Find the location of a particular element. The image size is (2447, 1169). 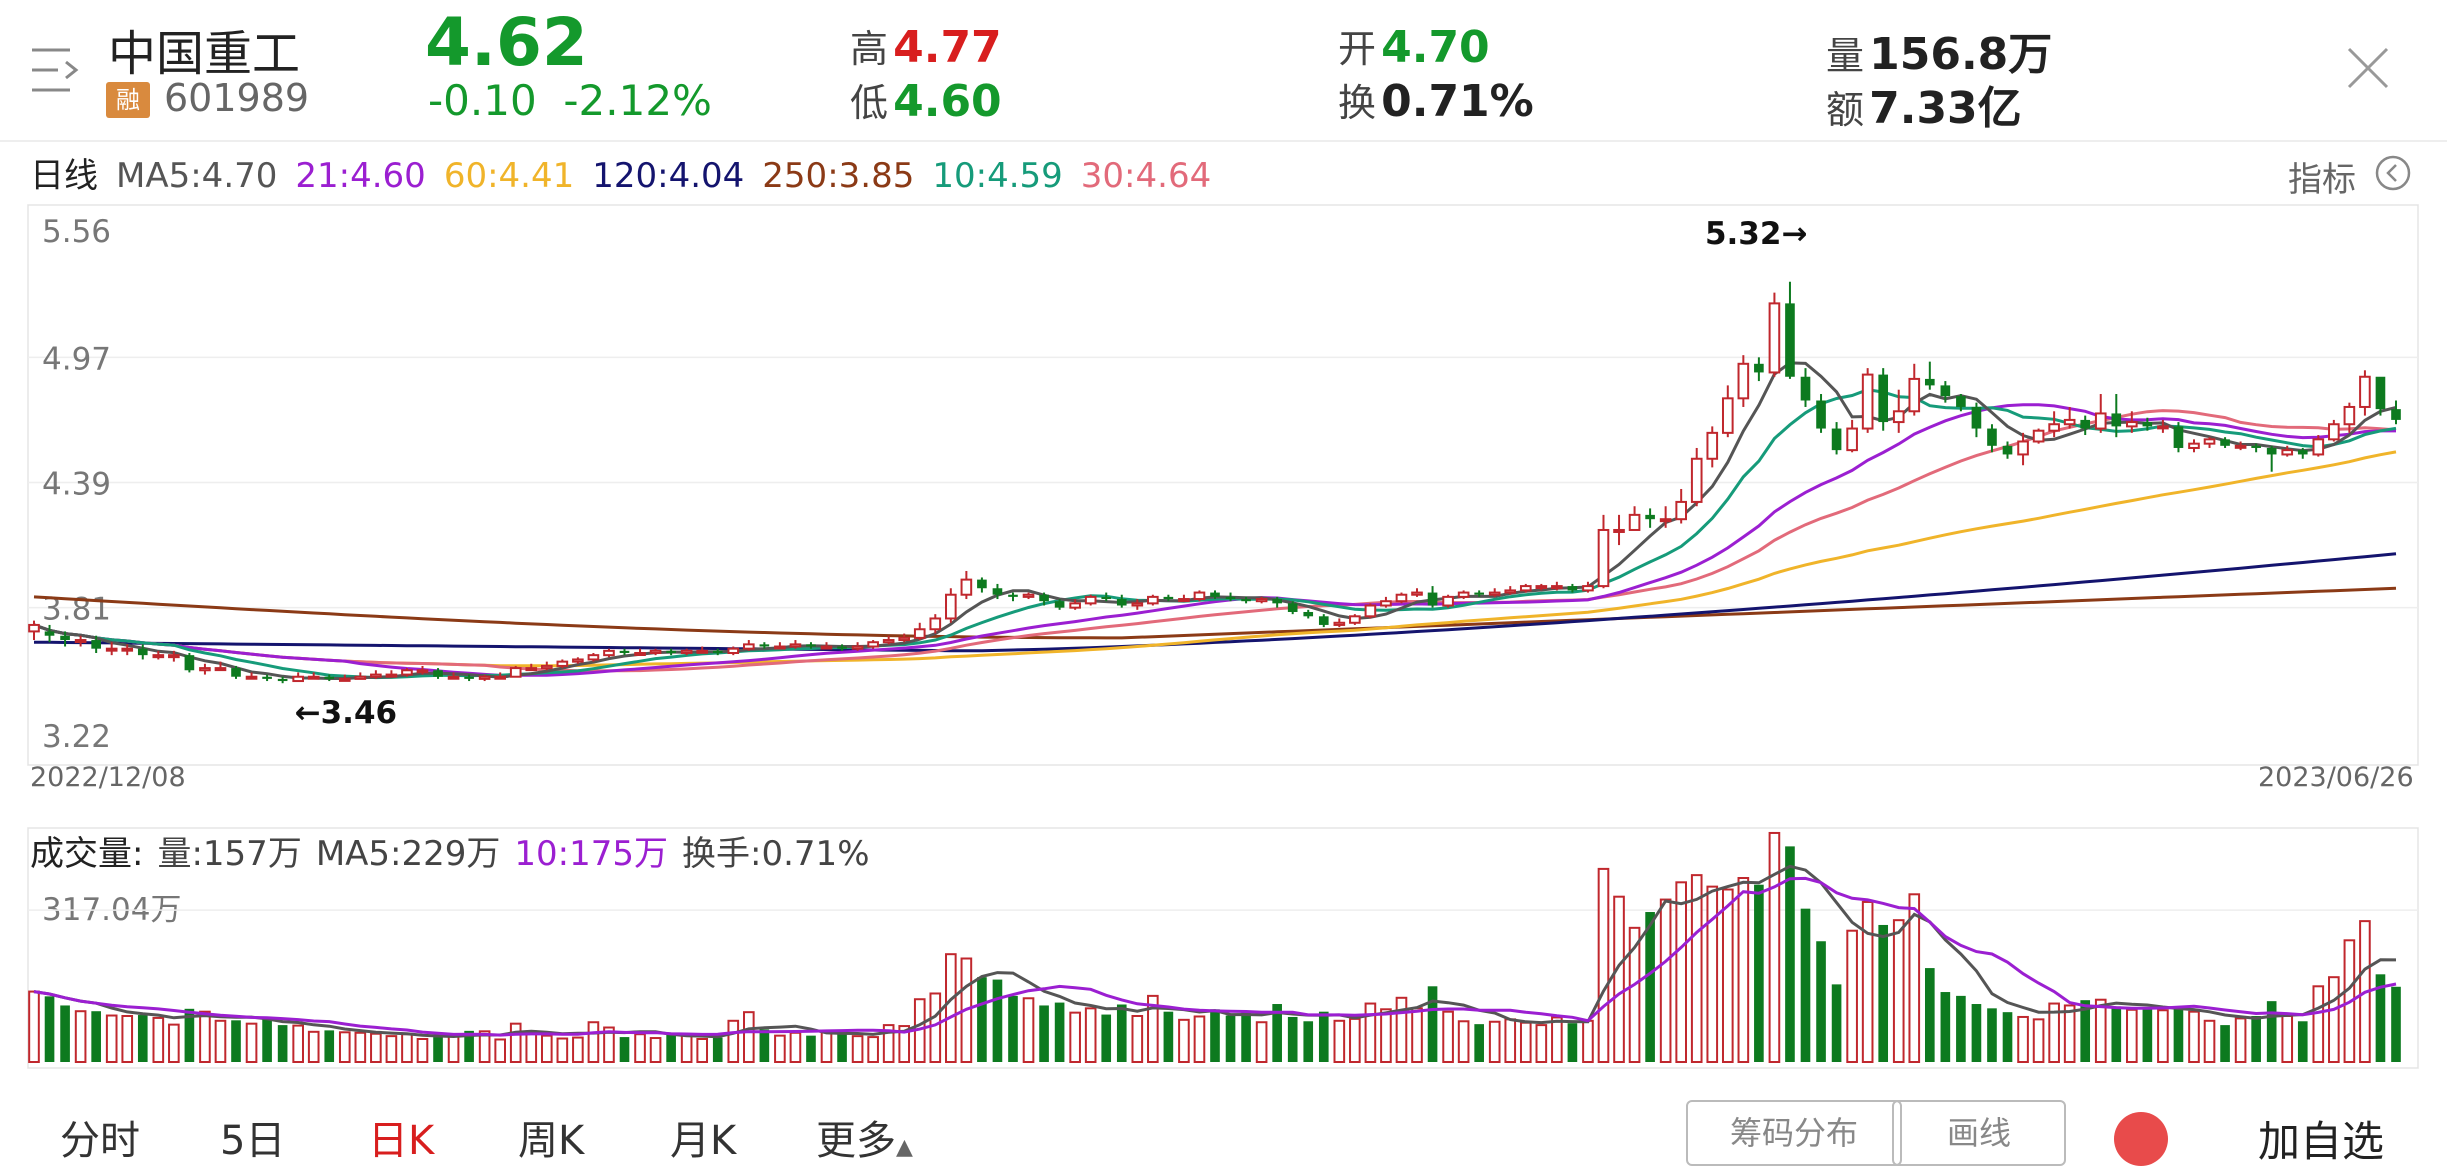

tab-month-k: 月K is located at coordinates (703, 1141).